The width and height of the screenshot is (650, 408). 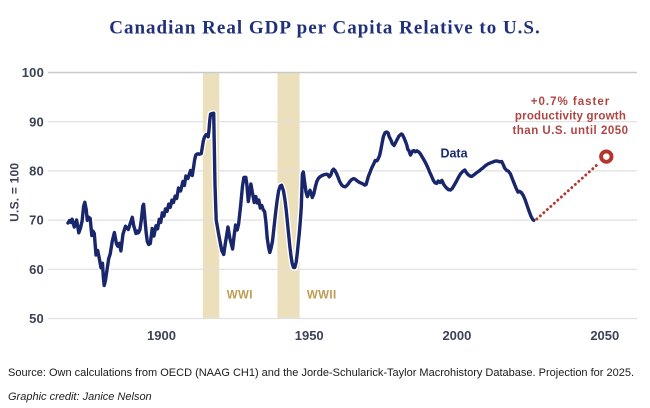 What do you see at coordinates (161, 335) in the screenshot?
I see `svg-text: 1900` at bounding box center [161, 335].